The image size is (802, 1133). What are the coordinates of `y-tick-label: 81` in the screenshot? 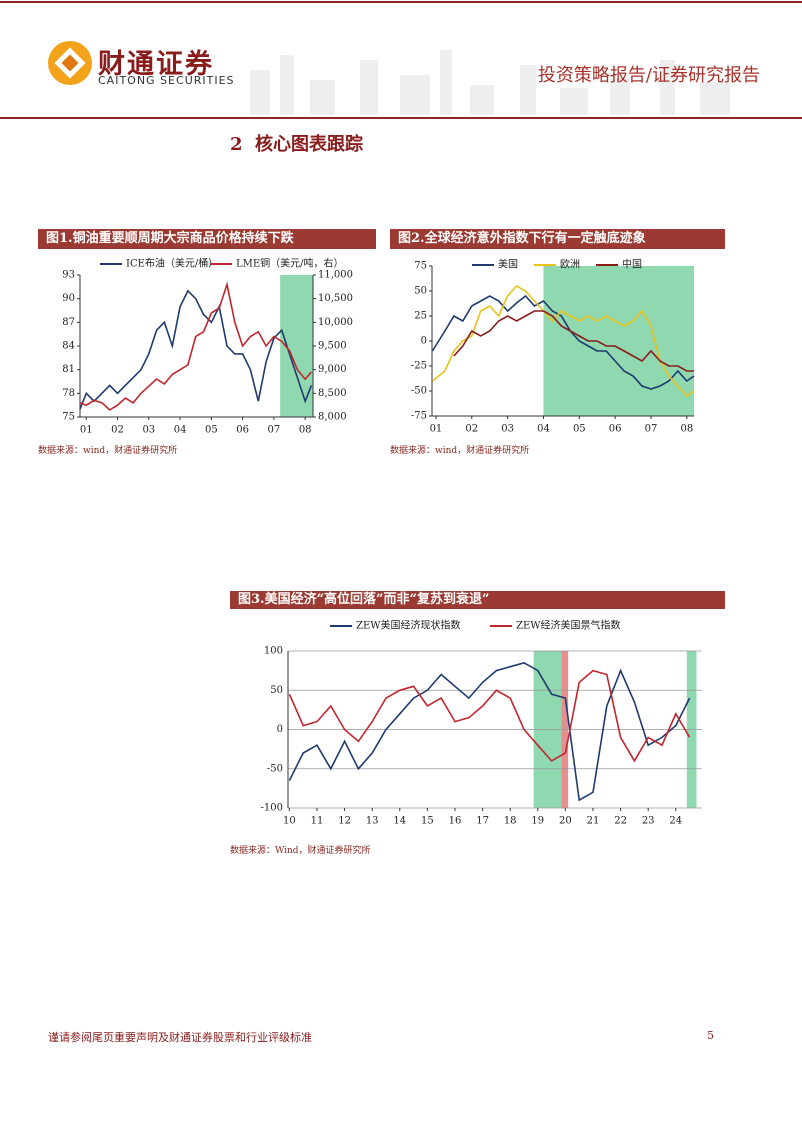 It's located at (68, 369).